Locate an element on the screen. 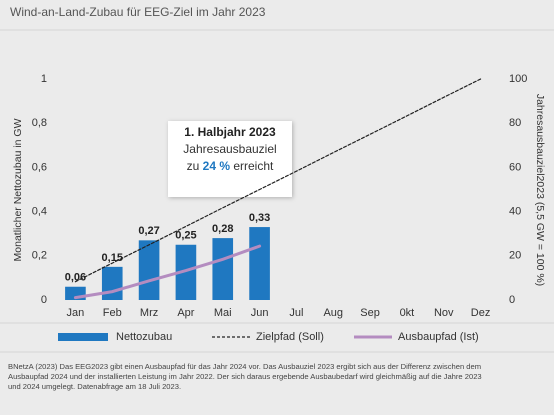 This screenshot has width=554, height=415. x-tick-label: Feb is located at coordinates (112, 313).